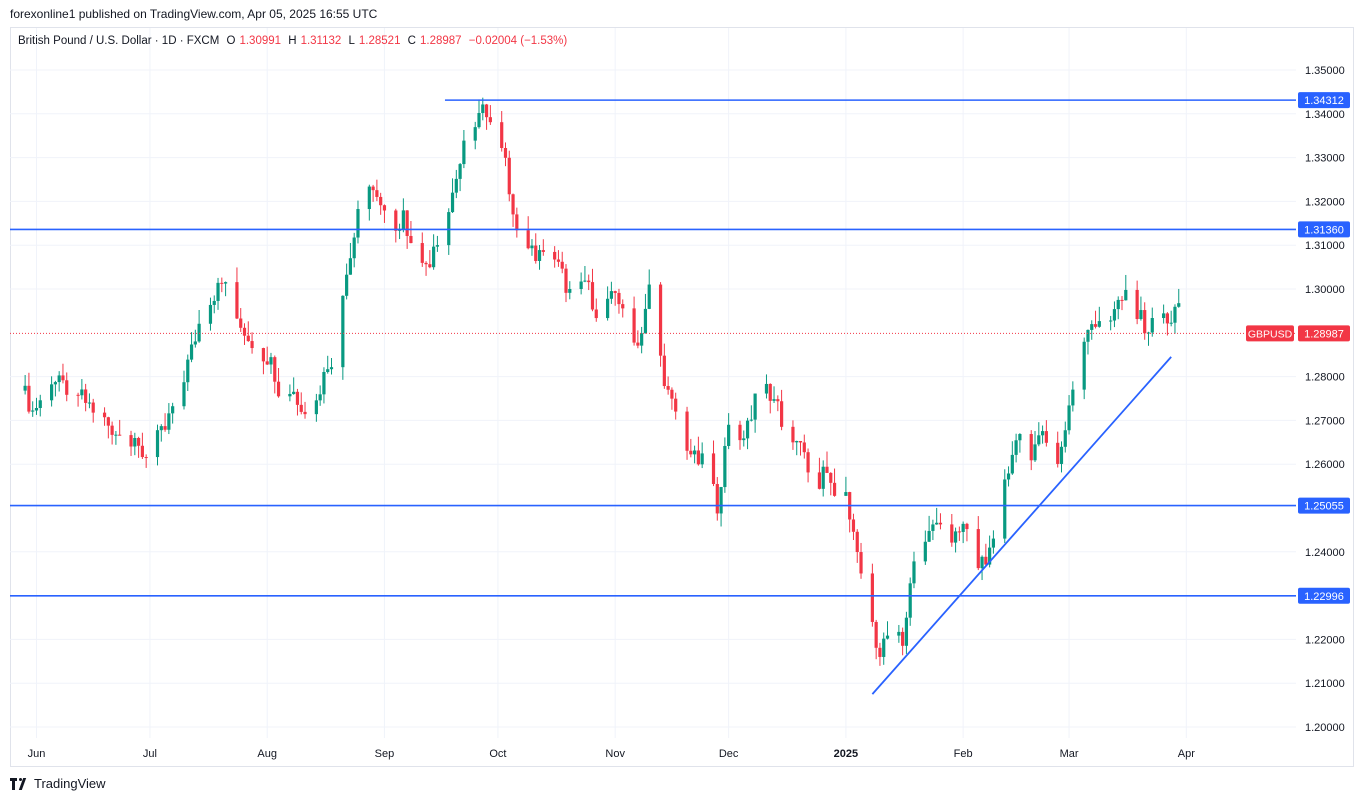  Describe the element at coordinates (1069, 754) in the screenshot. I see `x-tick-label: Mar` at that location.